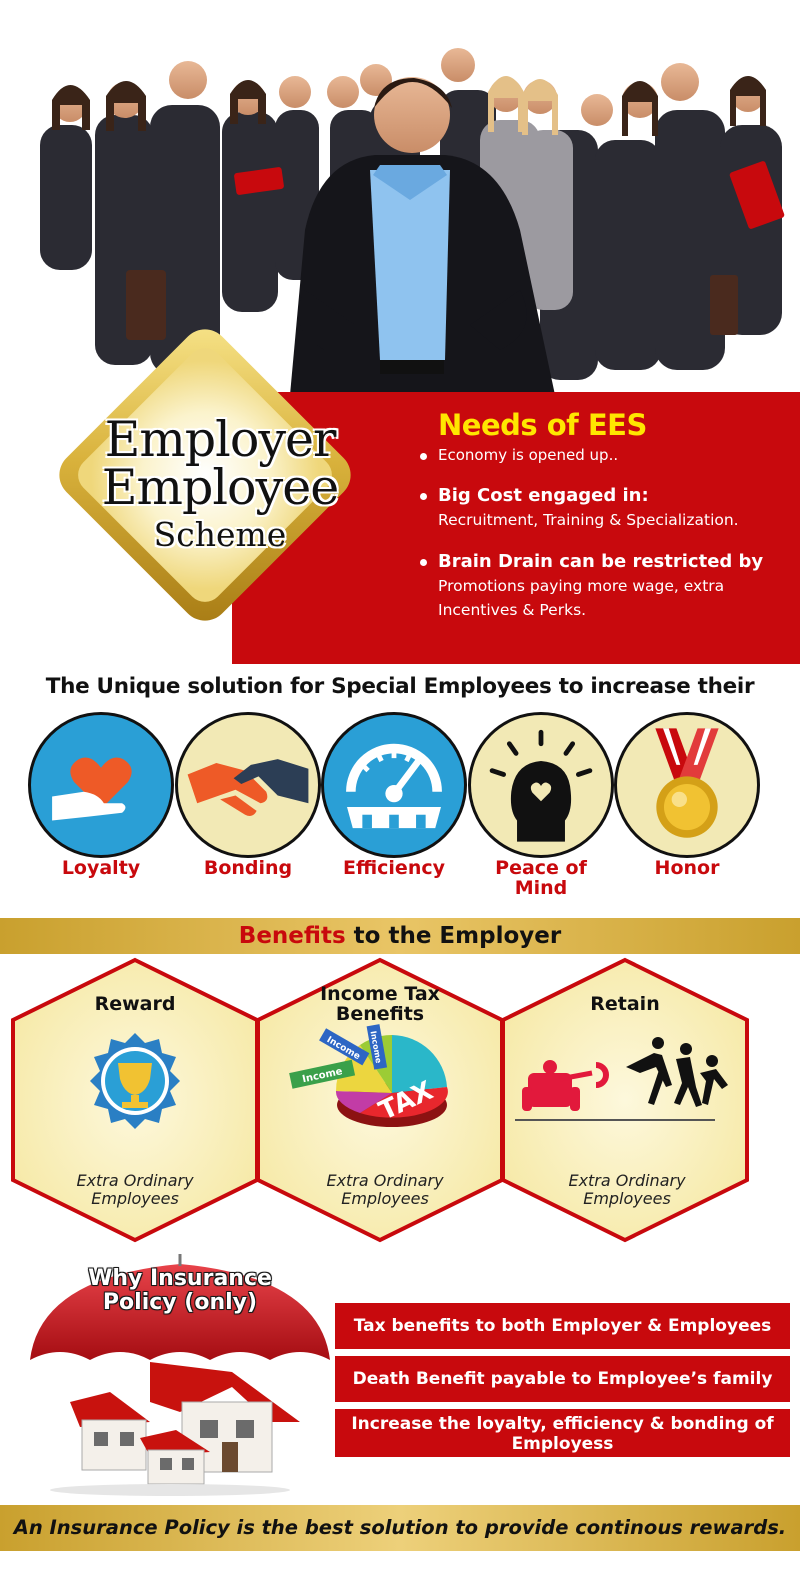 This screenshot has height=1590, width=800. Describe the element at coordinates (542, 425) in the screenshot. I see `needs-title: Needs of EES` at that location.